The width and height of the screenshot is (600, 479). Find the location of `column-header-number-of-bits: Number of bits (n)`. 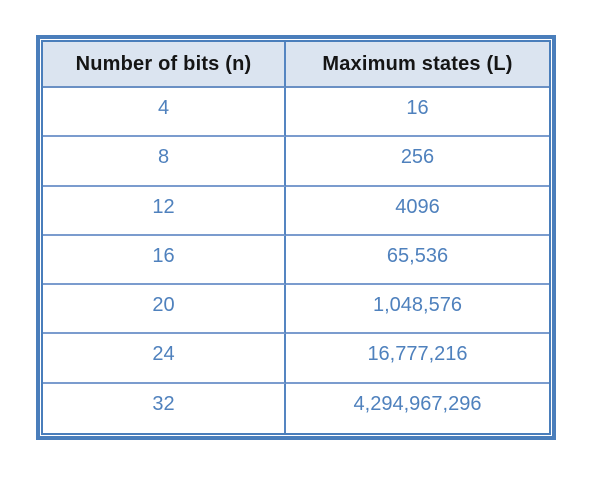

column-header-number-of-bits: Number of bits (n) is located at coordinates (164, 65).